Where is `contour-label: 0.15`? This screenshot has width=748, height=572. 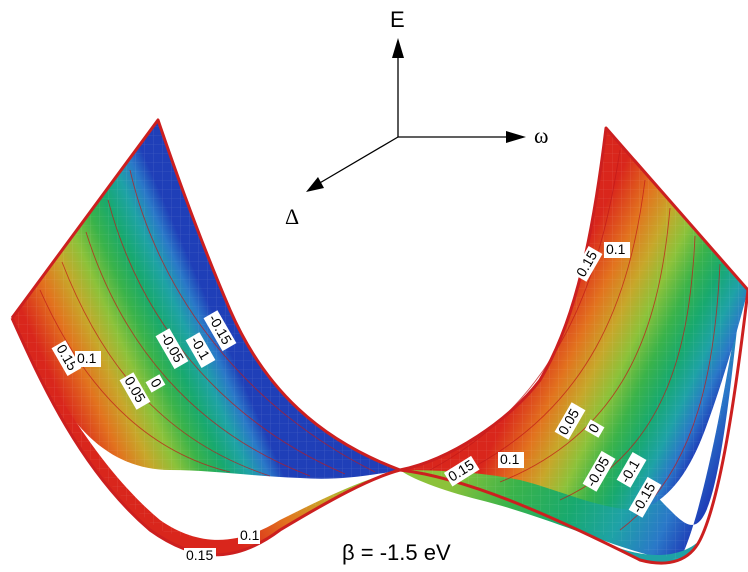
contour-label: 0.15 is located at coordinates (199, 555).